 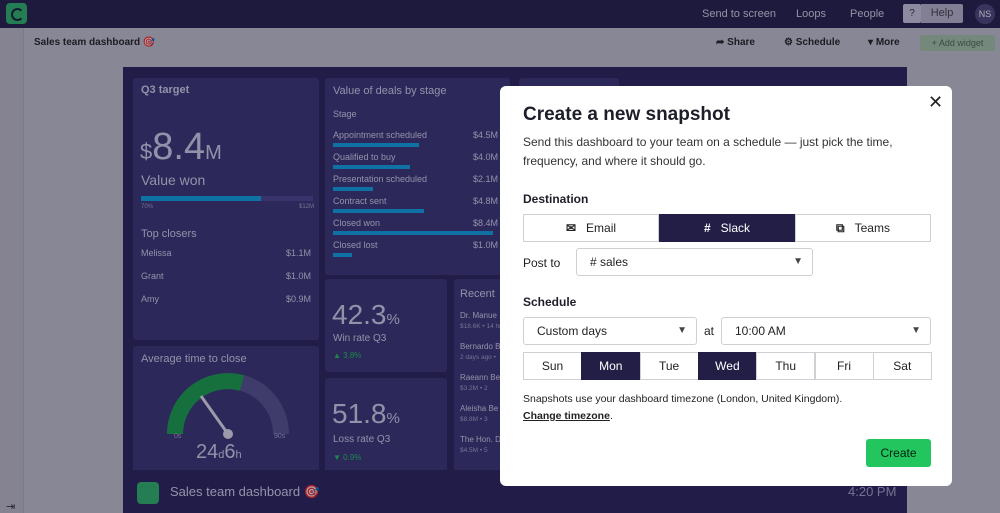 What do you see at coordinates (360, 201) in the screenshot?
I see `deal-stage: Contract sent` at bounding box center [360, 201].